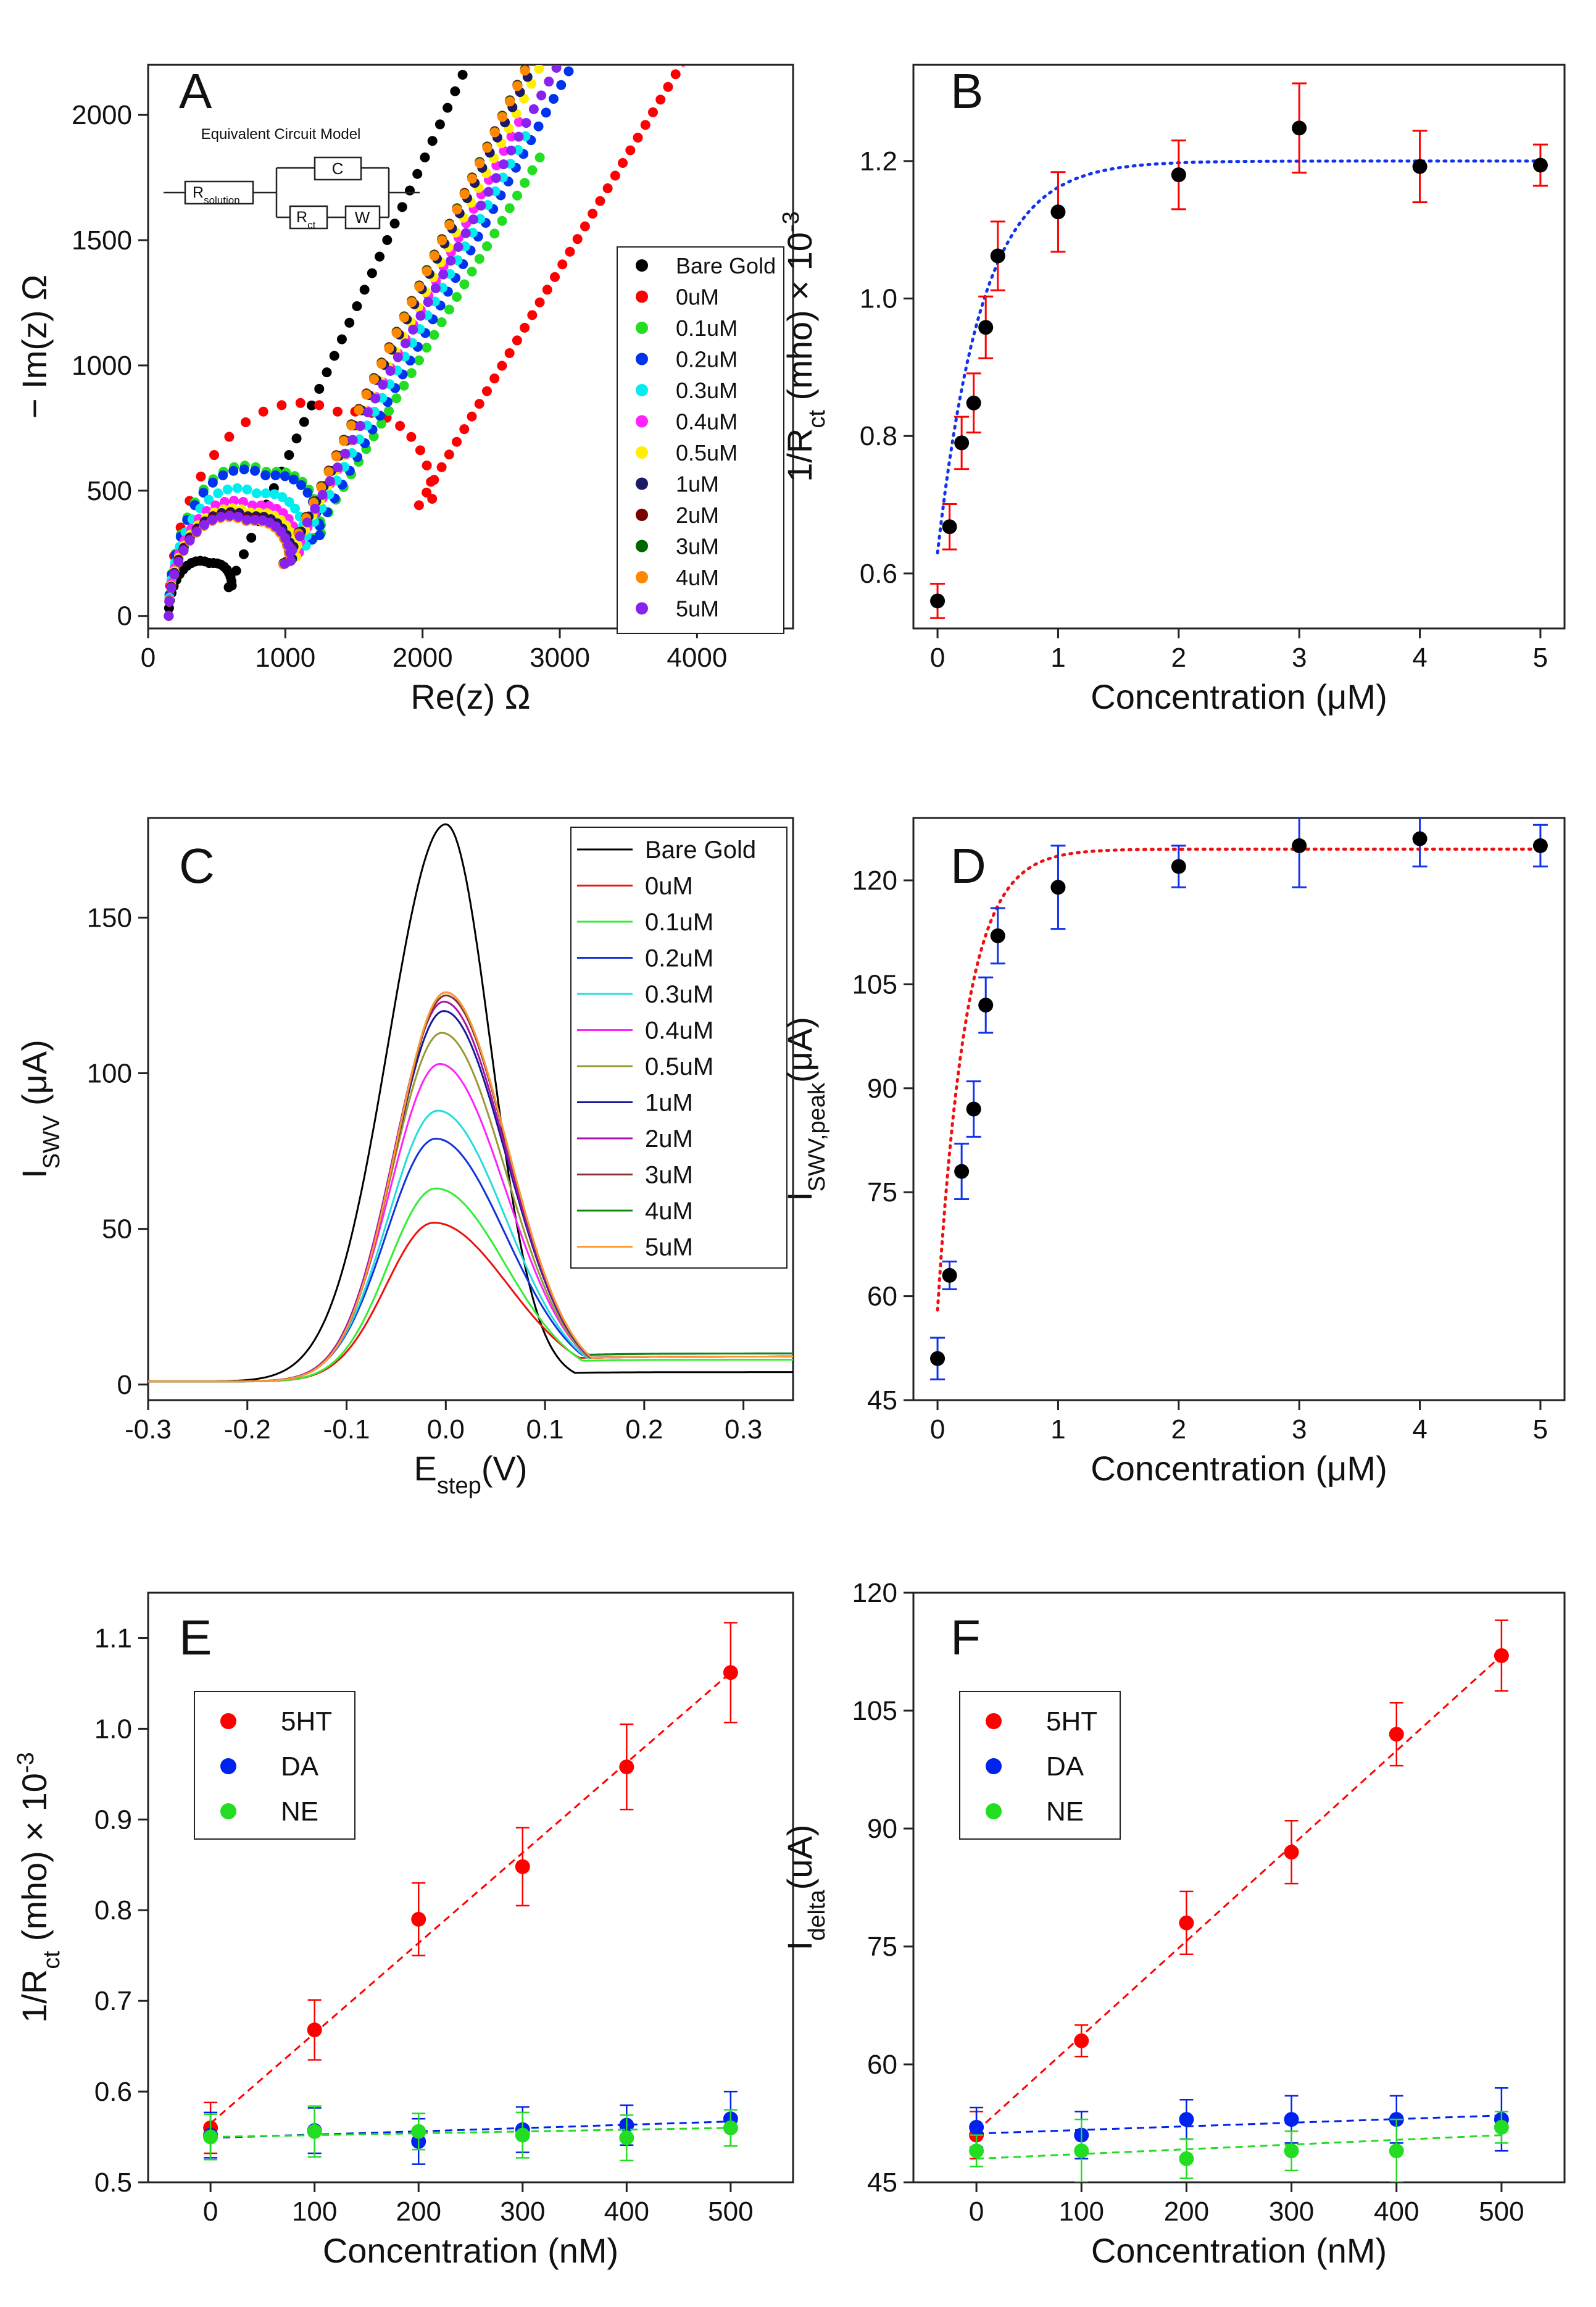  What do you see at coordinates (700, 440) in the screenshot?
I see `legend-box` at bounding box center [700, 440].